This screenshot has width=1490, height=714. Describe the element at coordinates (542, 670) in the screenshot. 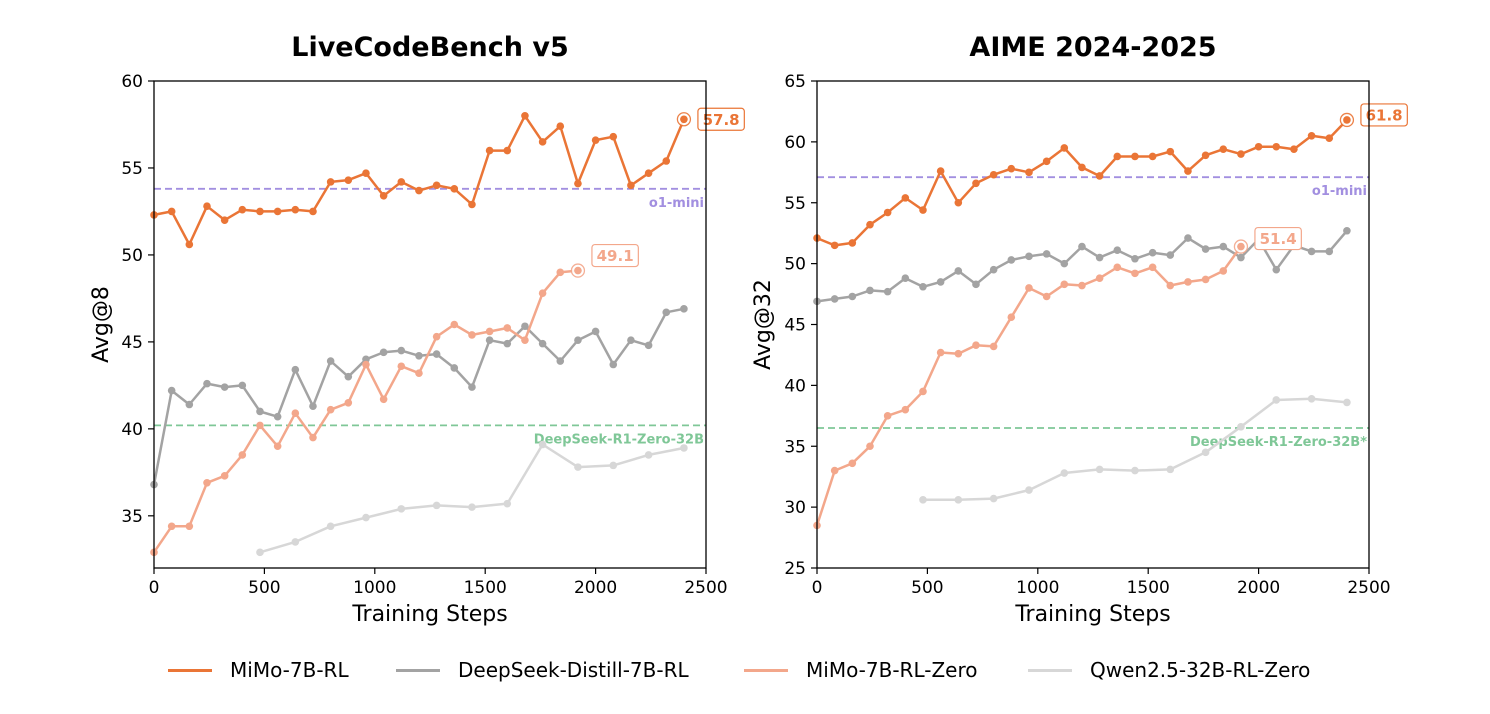

I see `legend-item-deepseek-distill-7b-rl: DeepSeek-Distill-7B-RL` at that location.